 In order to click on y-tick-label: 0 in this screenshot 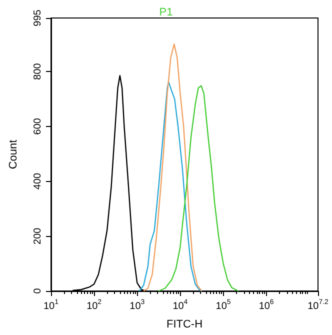, I will do `click(38, 291)`.